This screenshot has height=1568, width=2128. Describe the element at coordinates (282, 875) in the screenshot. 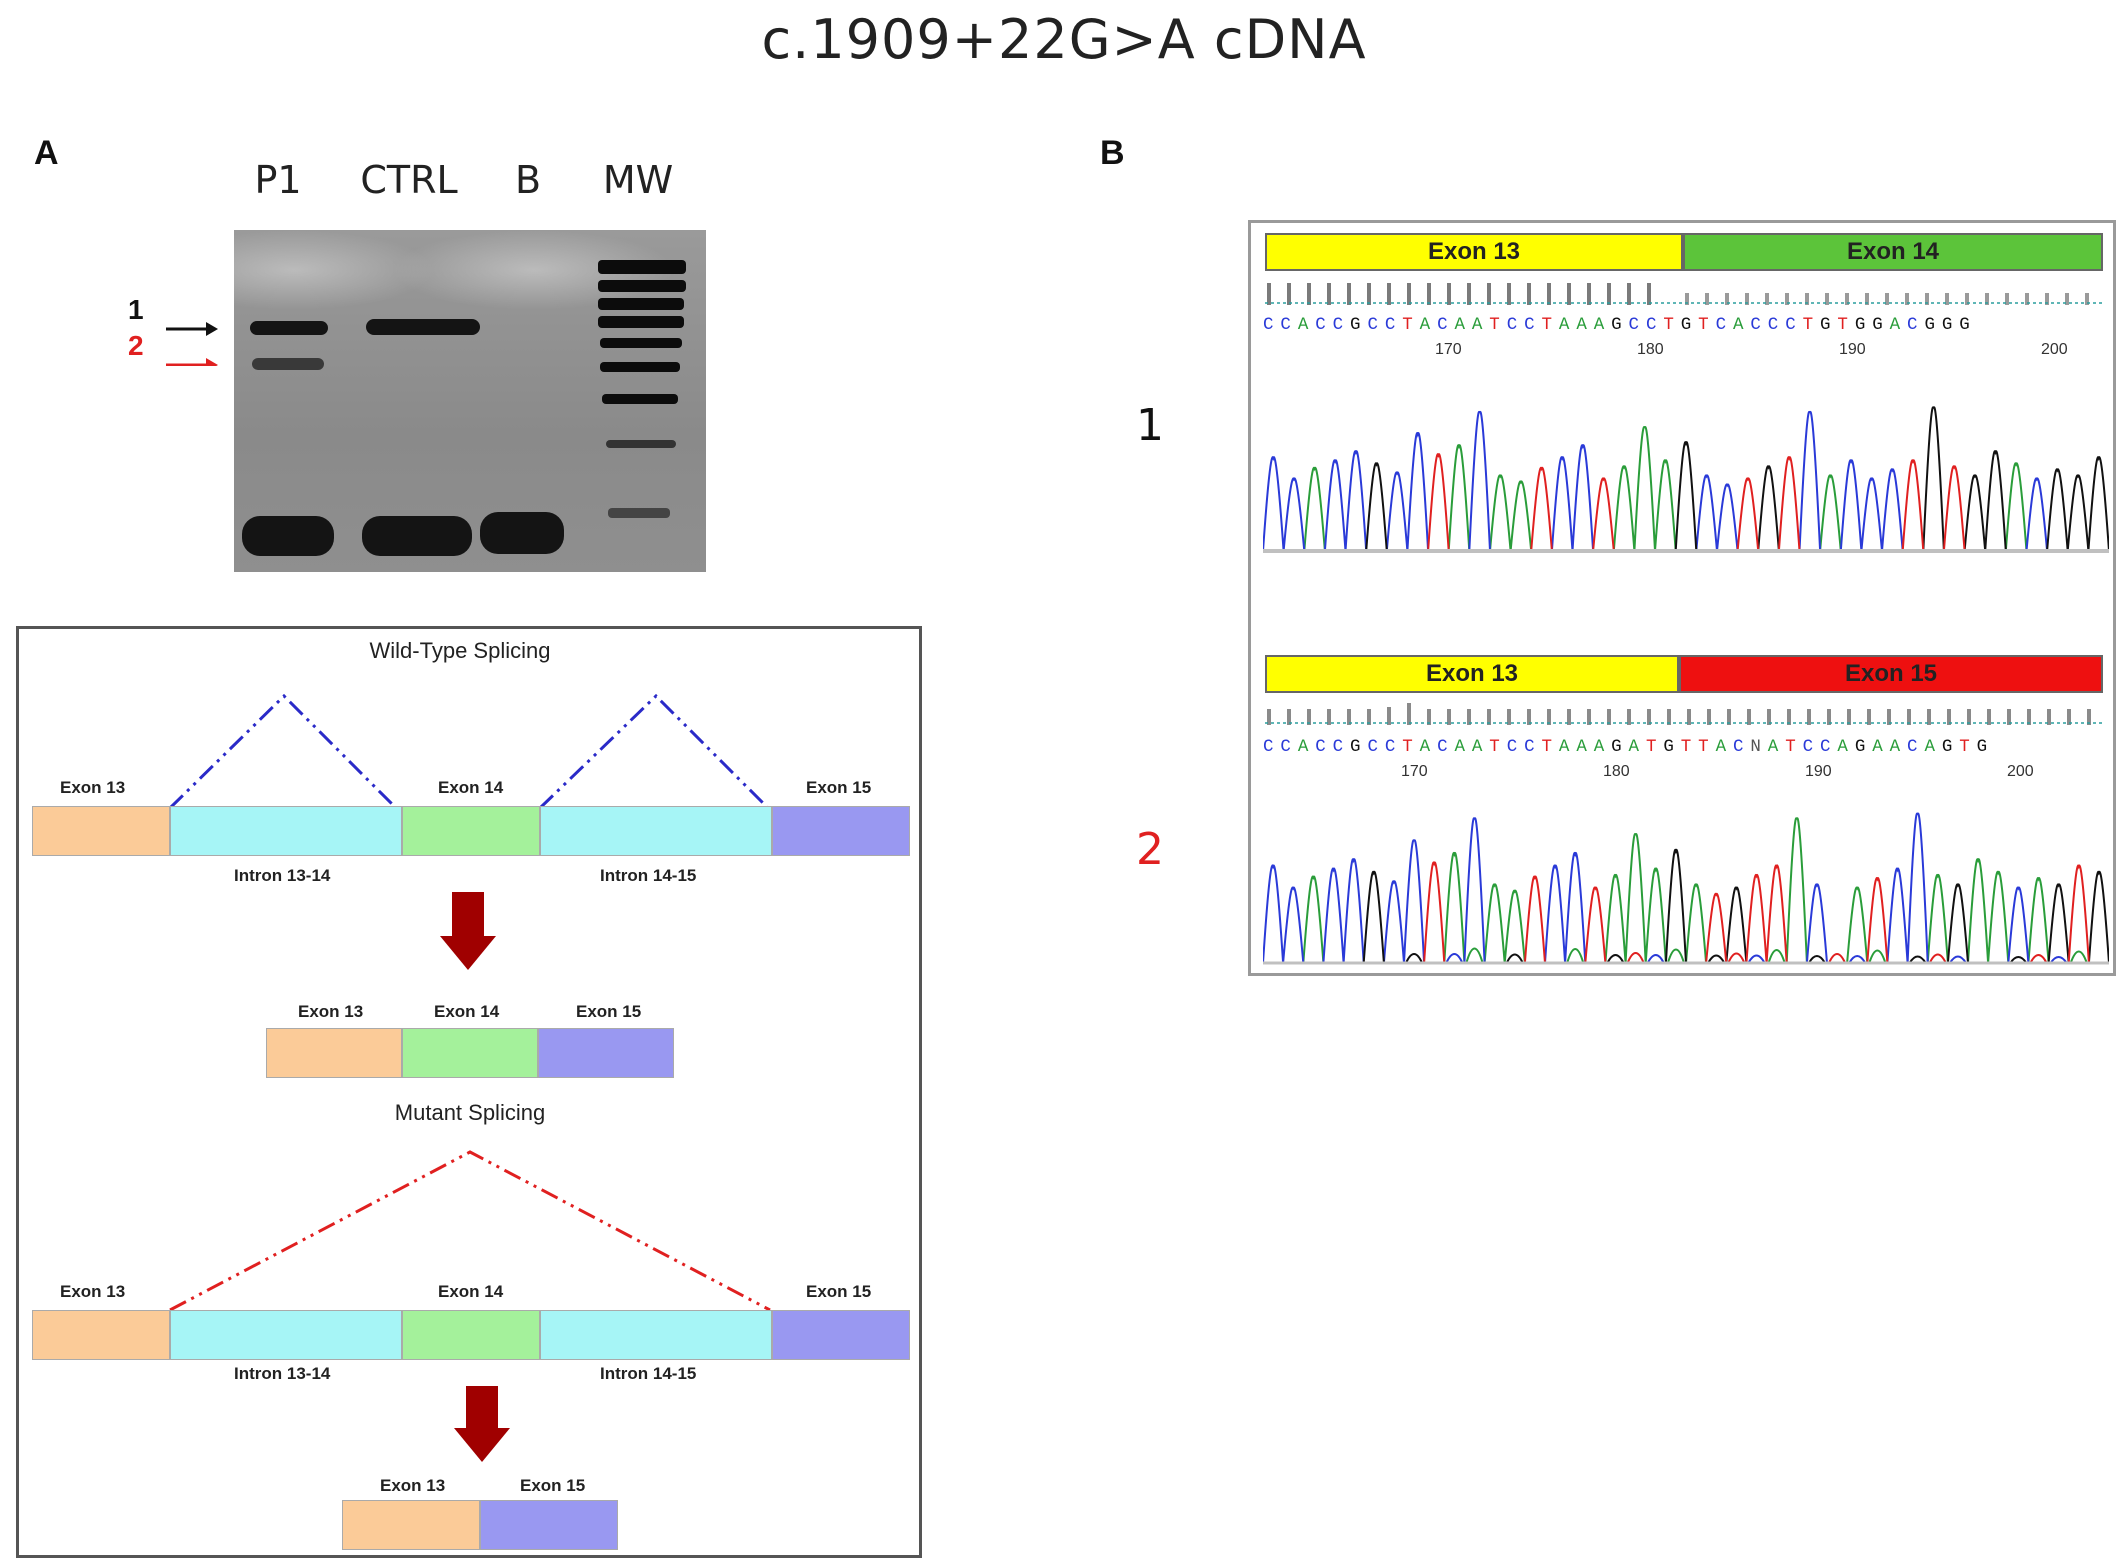

I see `wt-intron-13-14-label: Intron 13-14` at that location.